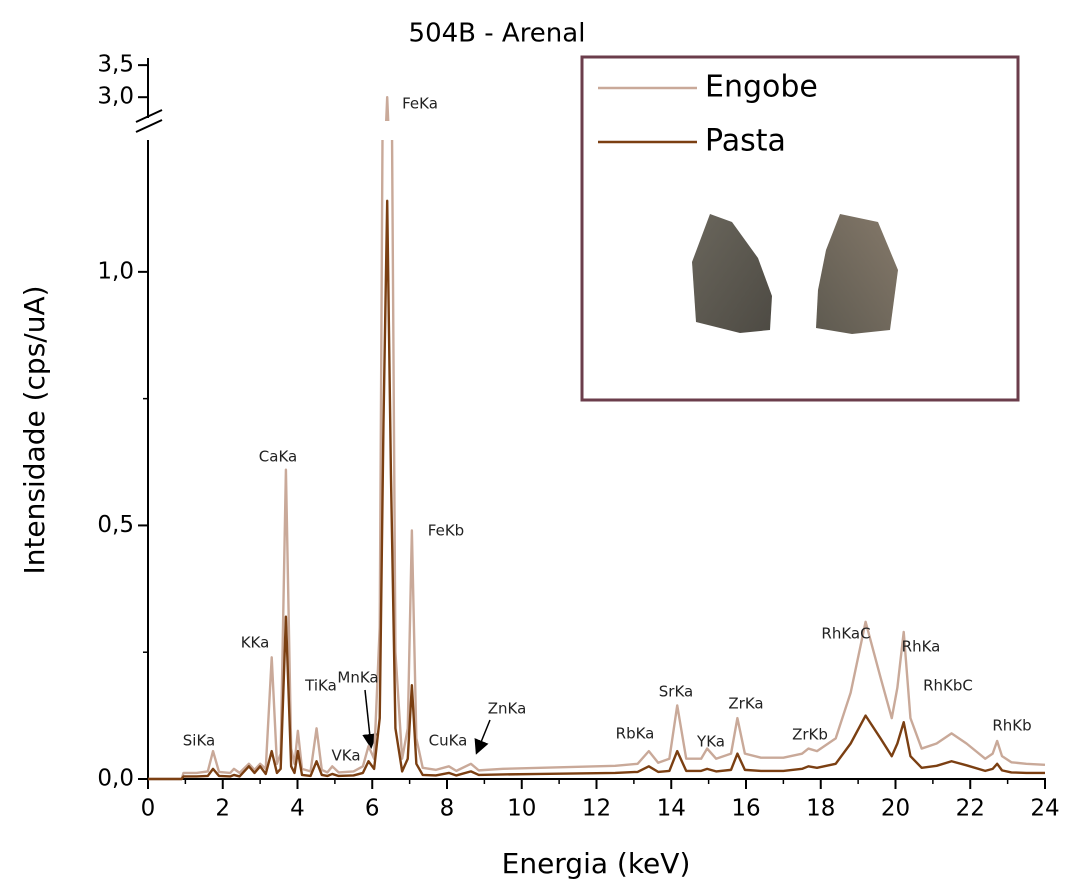  Describe the element at coordinates (115, 97) in the screenshot. I see `y-tick-label: 3,0` at that location.